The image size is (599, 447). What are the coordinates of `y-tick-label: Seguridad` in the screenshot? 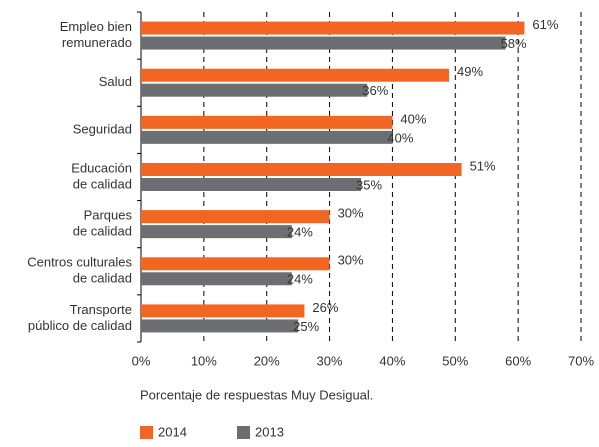 It's located at (102, 128).